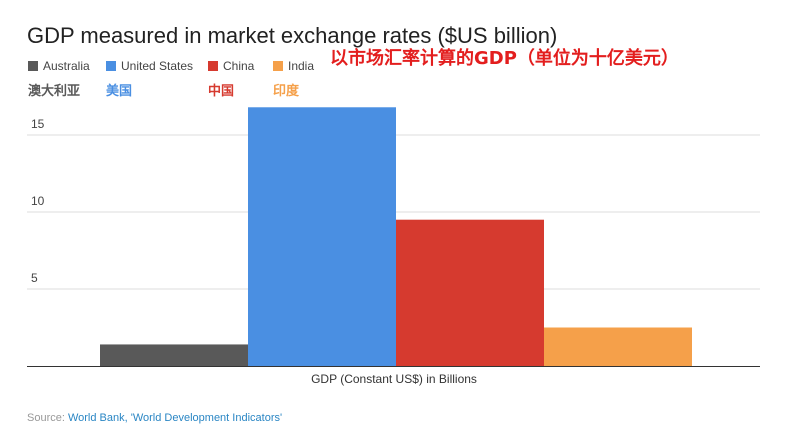 The image size is (786, 431). I want to click on legend-swatch-china, so click(213, 66).